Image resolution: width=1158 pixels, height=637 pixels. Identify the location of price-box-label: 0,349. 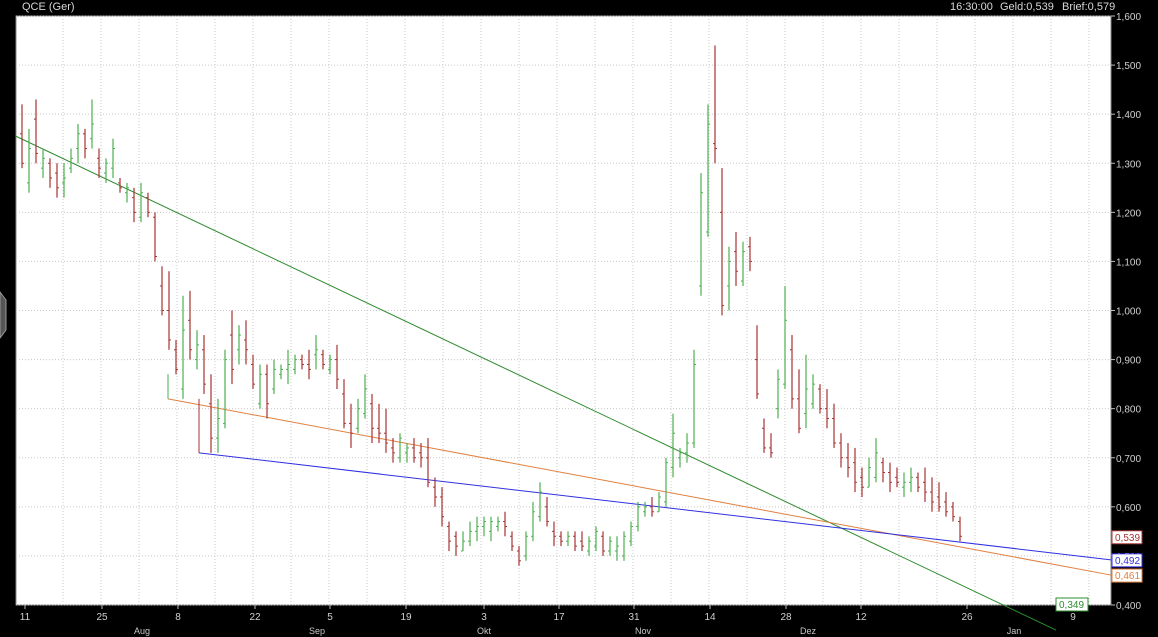
(1071, 605).